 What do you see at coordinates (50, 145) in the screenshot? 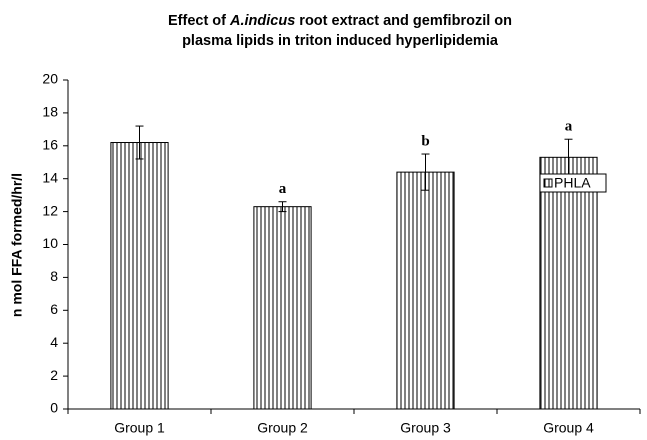
I see `y-tick-label: 16` at bounding box center [50, 145].